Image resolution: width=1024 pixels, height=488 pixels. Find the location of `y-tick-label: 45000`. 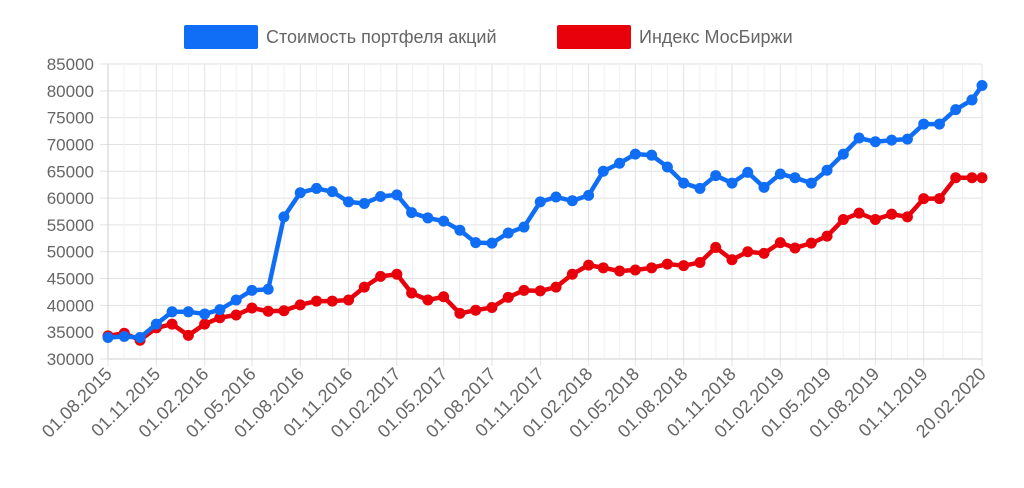

y-tick-label: 45000 is located at coordinates (70, 279).